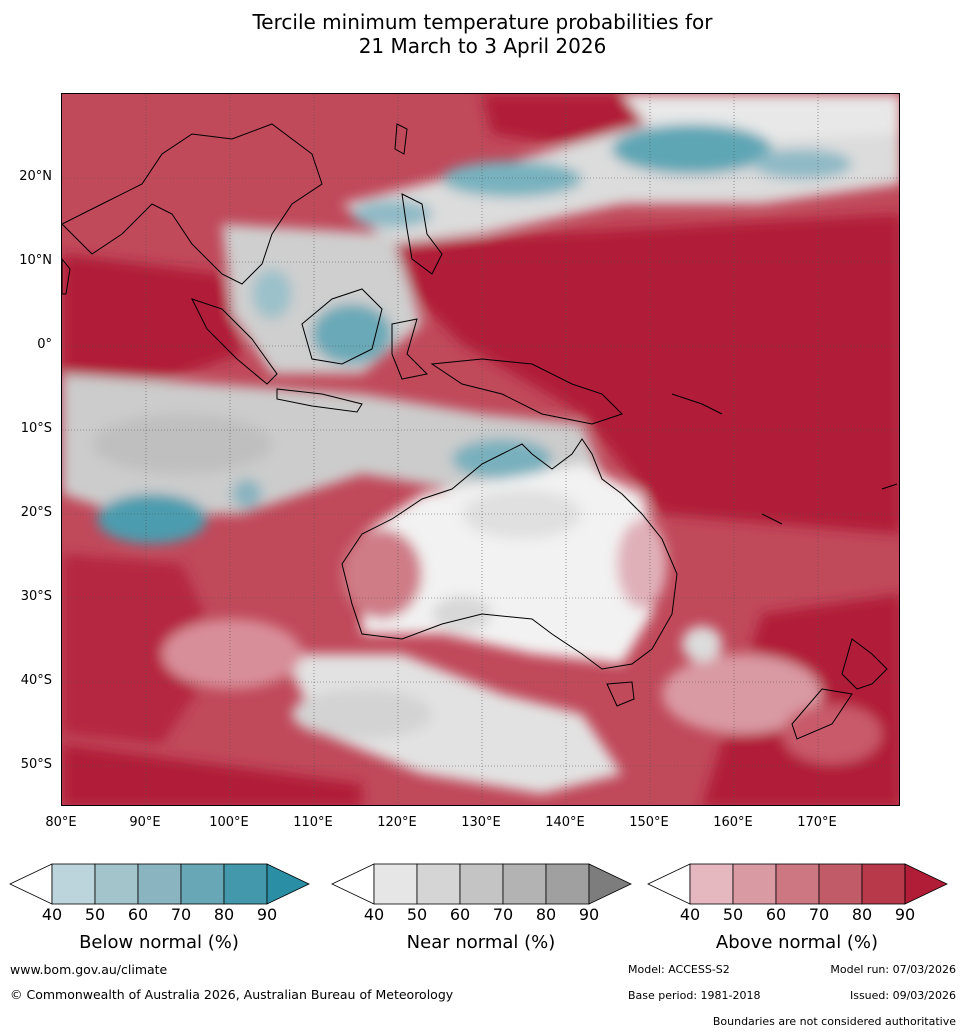 The width and height of the screenshot is (965, 1035). I want to click on colorbar-below-title: Below normal (%), so click(159, 942).